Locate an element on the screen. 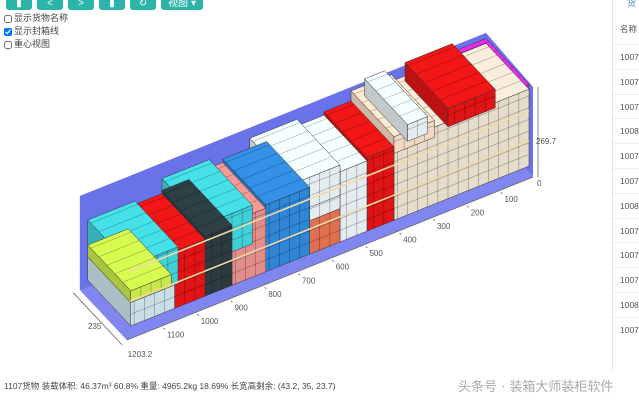 The width and height of the screenshot is (639, 400). height-max-label: 269.7 is located at coordinates (546, 141).